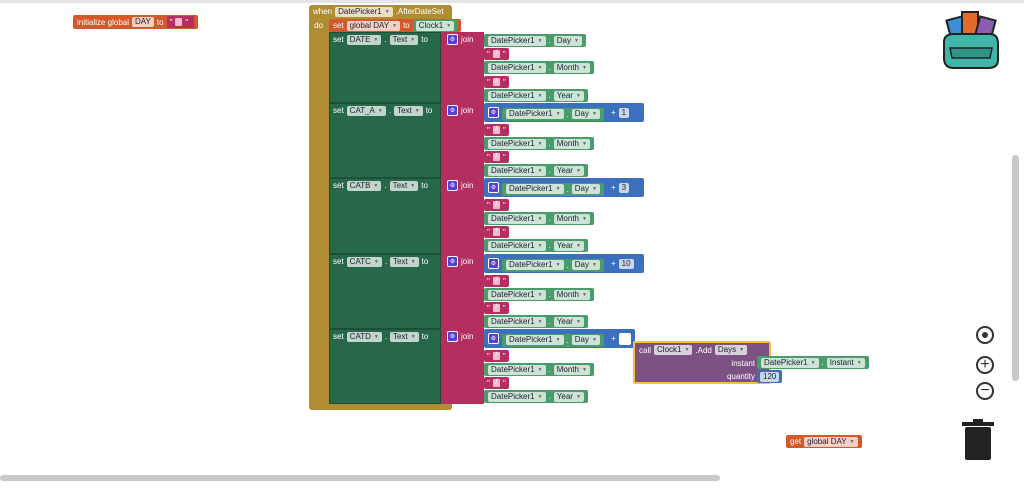 The image size is (1024, 490). I want to click on get-var-dropdown: global DAY ▼, so click(831, 441).